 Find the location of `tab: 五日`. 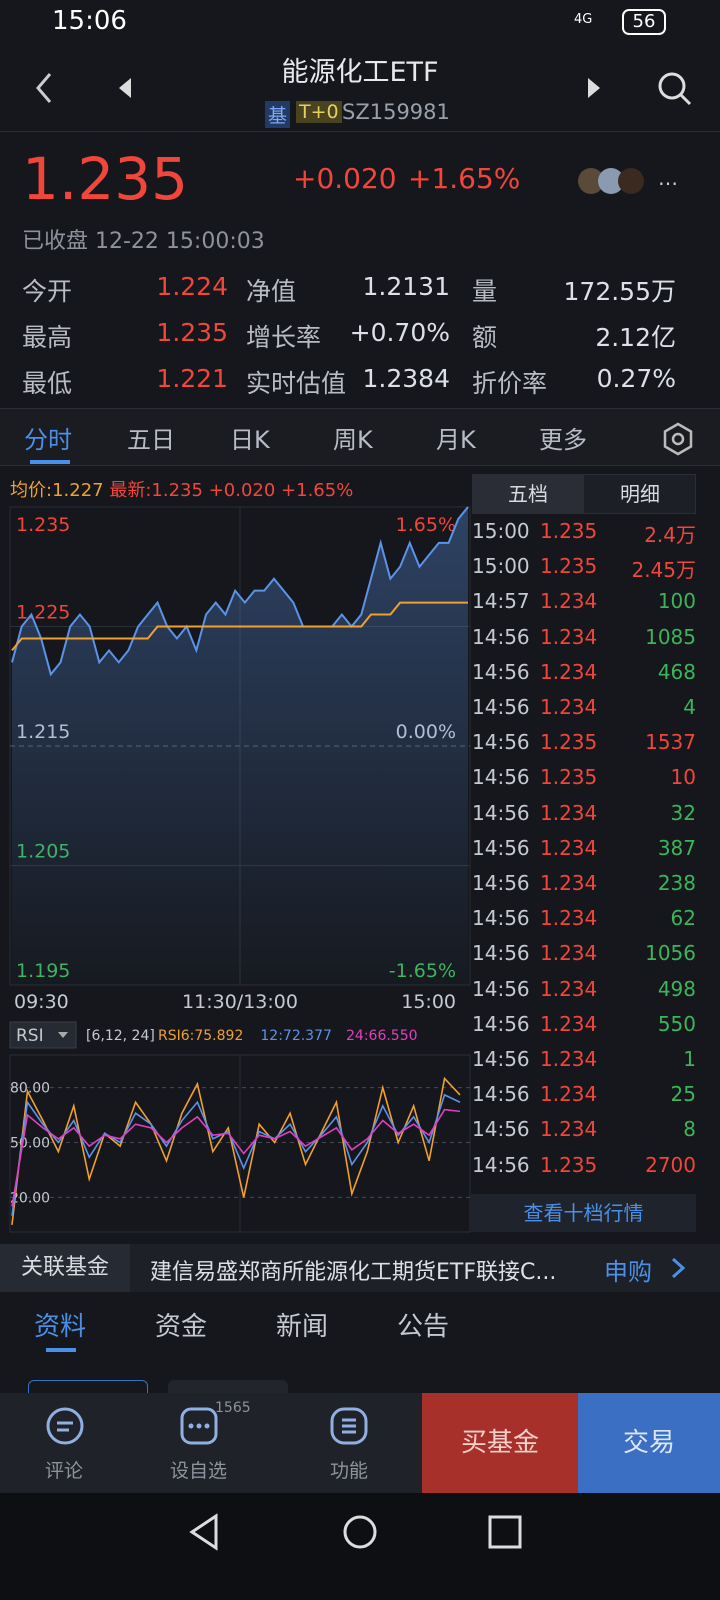

tab: 五日 is located at coordinates (151, 440).